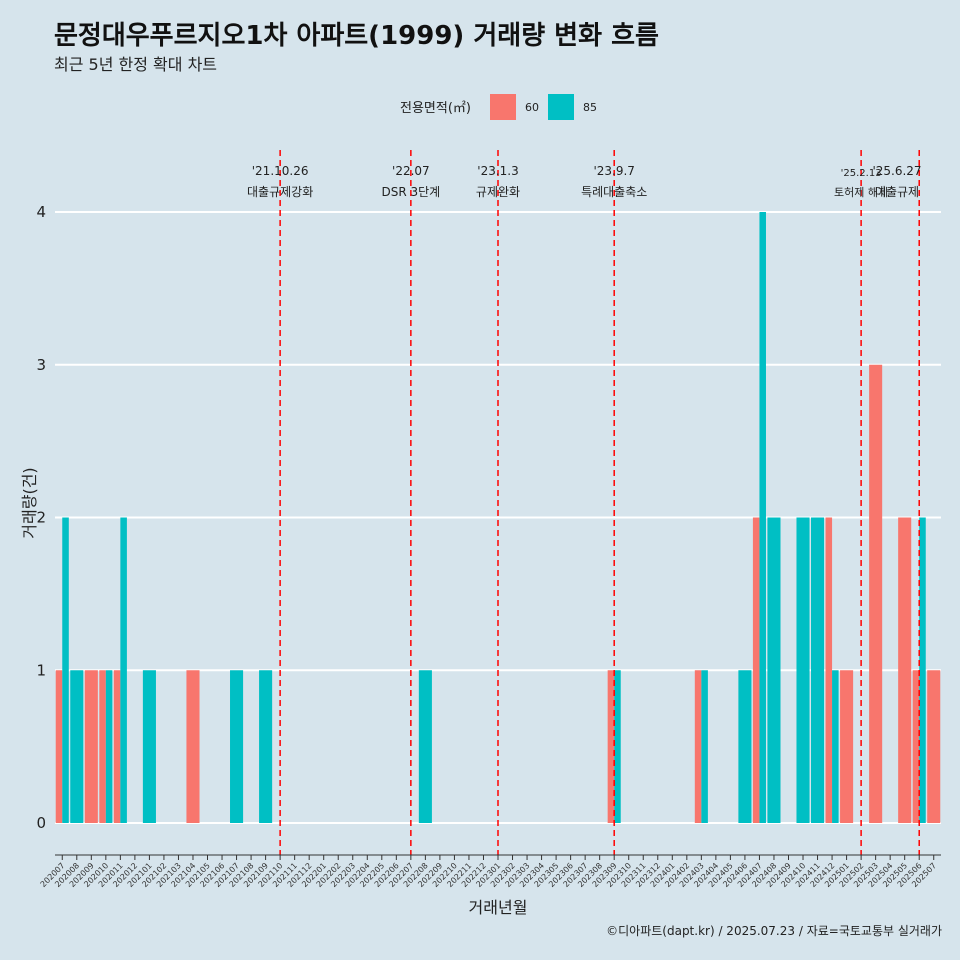  What do you see at coordinates (498, 907) in the screenshot?
I see `x-axis-title: 거래년월` at bounding box center [498, 907].